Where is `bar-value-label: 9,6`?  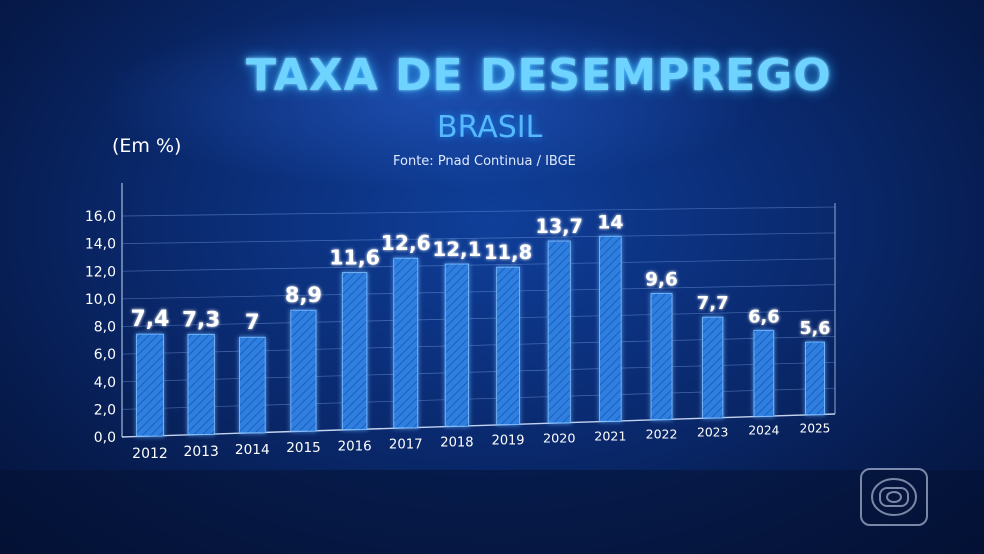
bar-value-label: 9,6 is located at coordinates (661, 279).